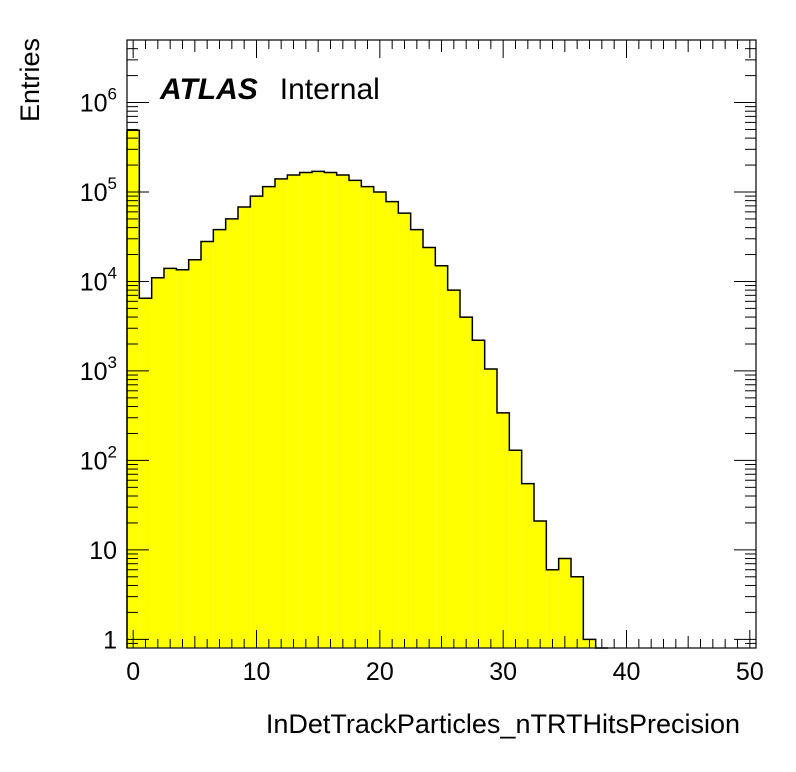 The width and height of the screenshot is (796, 772). I want to click on atlas-label-internal: Internal, so click(330, 89).